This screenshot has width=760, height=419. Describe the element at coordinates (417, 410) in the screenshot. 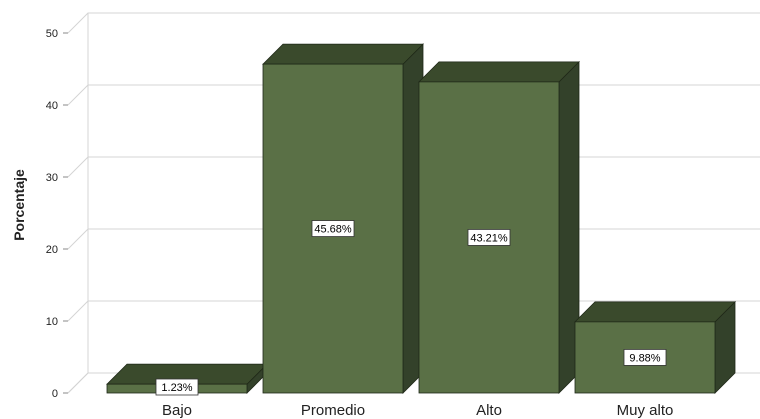

I see `x-axis-categories: Bajo Promedio Alto Muy alto` at that location.